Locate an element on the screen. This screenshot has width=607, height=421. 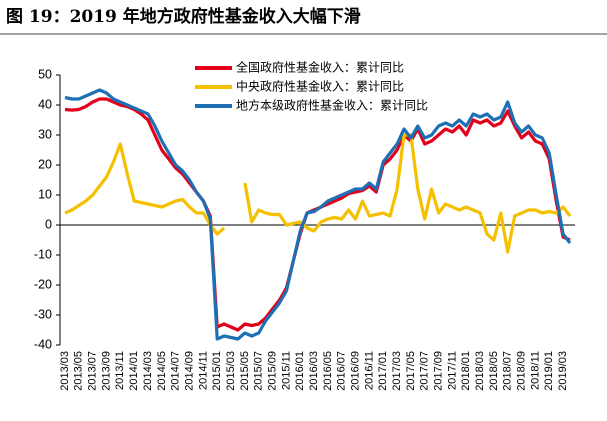
x-tick-label: 2017/11 is located at coordinates (452, 370).